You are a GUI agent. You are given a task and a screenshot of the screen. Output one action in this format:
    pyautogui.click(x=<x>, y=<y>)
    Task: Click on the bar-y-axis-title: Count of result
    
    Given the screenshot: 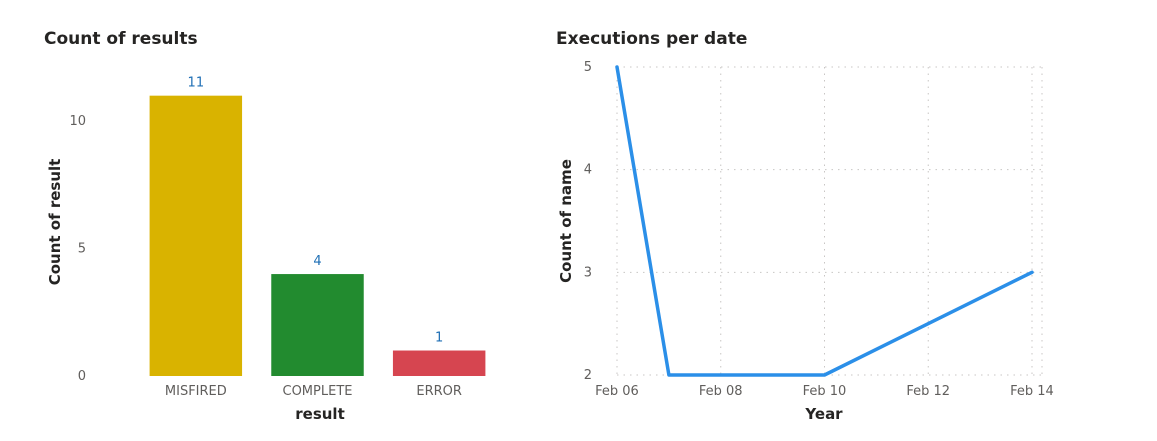 What is the action you would take?
    pyautogui.click(x=55, y=222)
    